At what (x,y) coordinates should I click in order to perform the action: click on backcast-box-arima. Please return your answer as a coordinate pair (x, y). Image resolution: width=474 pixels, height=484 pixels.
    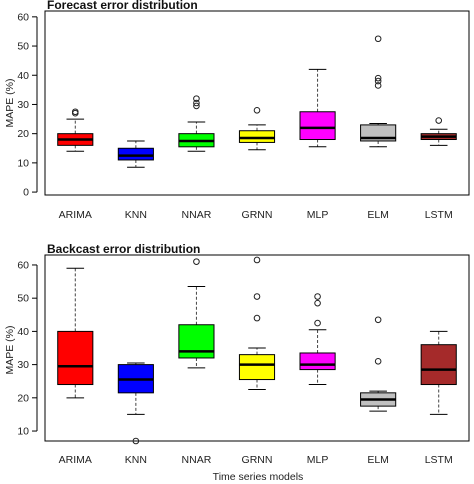
    Looking at the image, I should click on (75, 333).